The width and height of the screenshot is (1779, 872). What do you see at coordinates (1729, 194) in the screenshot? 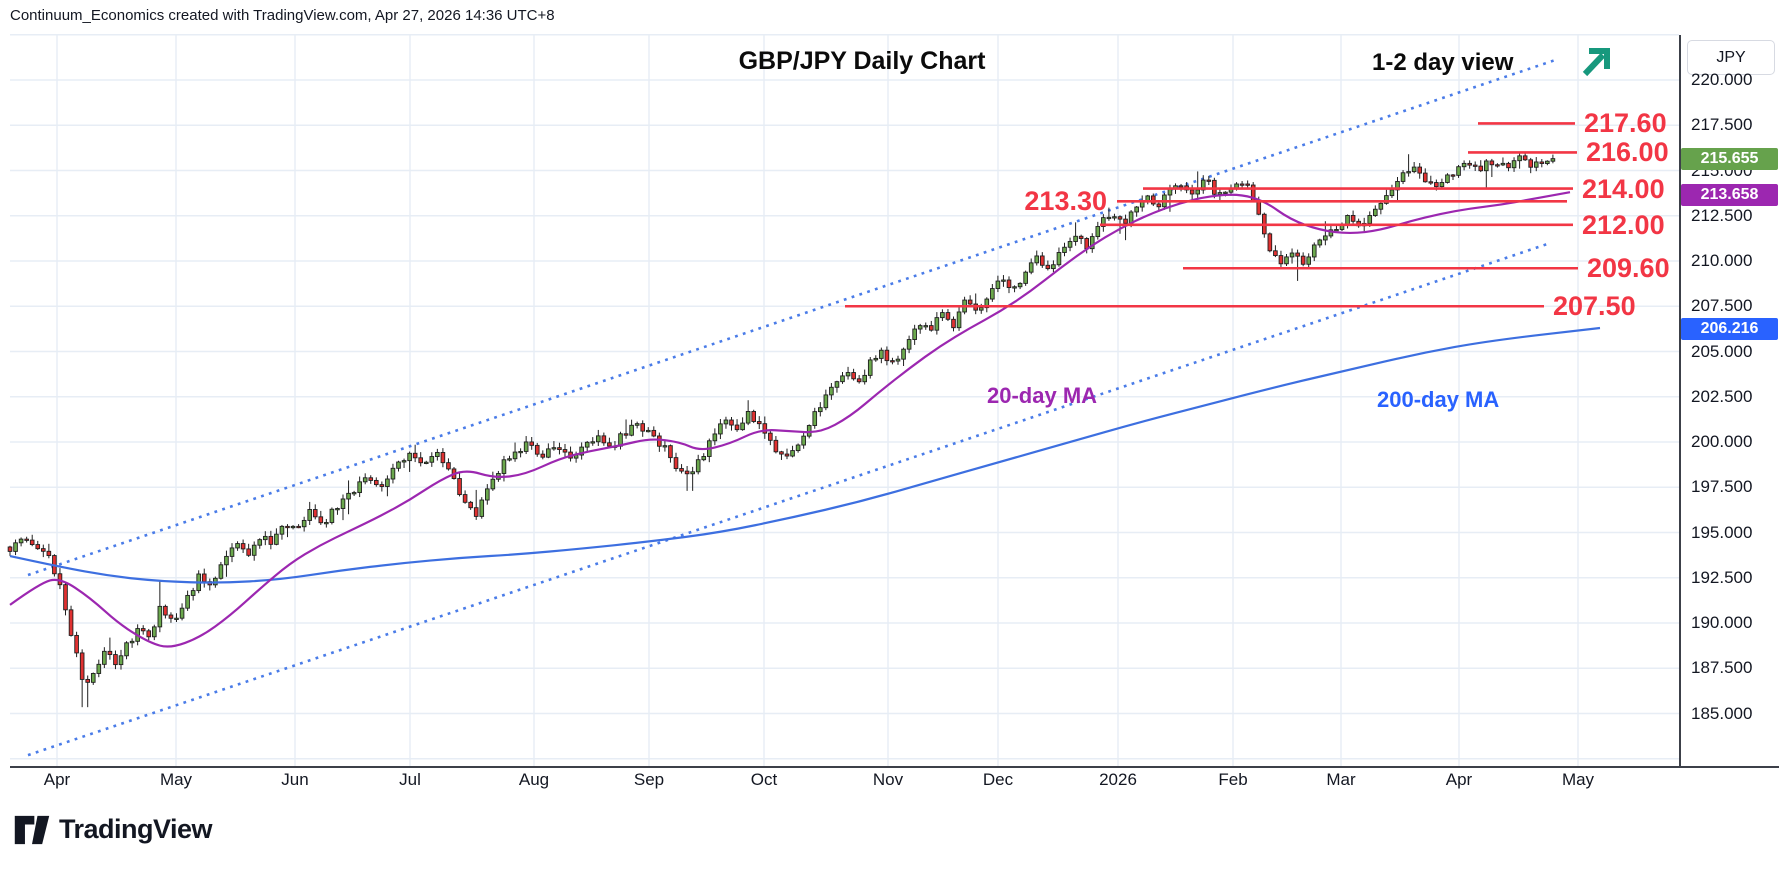
I see `price-badge-213.658: 213.658` at bounding box center [1729, 194].